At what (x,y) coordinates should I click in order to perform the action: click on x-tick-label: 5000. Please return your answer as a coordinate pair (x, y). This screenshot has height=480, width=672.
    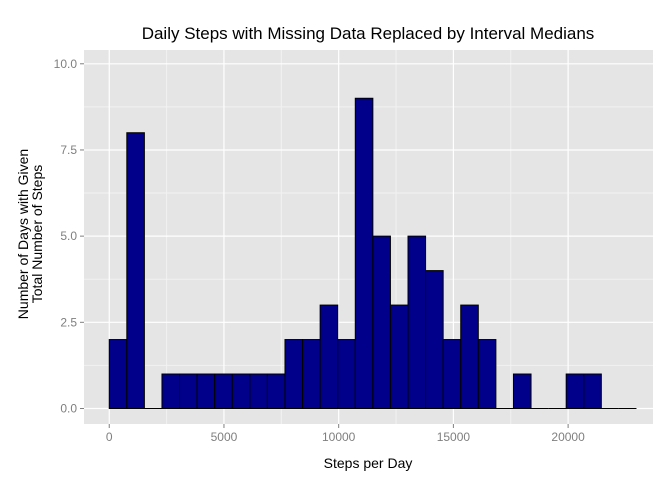
    Looking at the image, I should click on (224, 437).